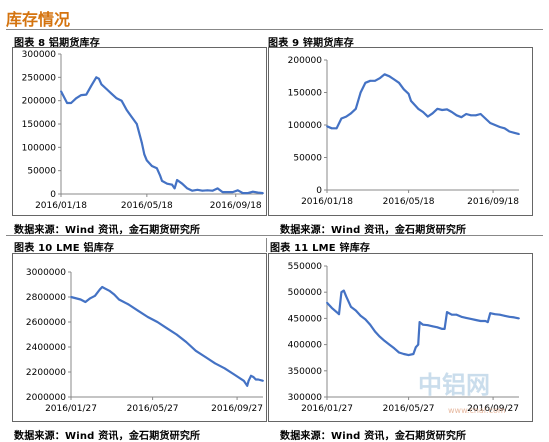  What do you see at coordinates (46, 373) in the screenshot?
I see `y-tick-label: 2200000` at bounding box center [46, 373].